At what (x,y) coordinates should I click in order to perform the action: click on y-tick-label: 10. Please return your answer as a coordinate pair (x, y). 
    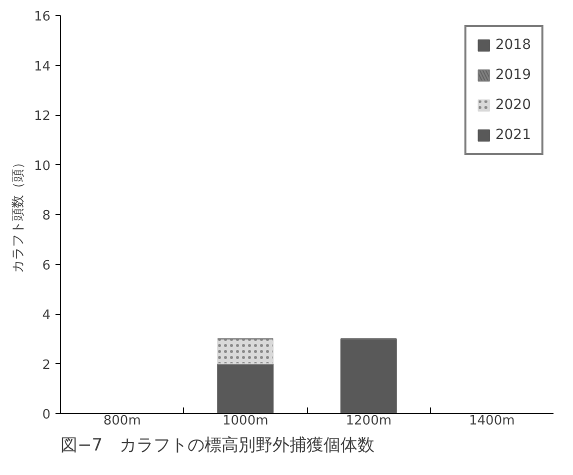
    Looking at the image, I should click on (42, 166).